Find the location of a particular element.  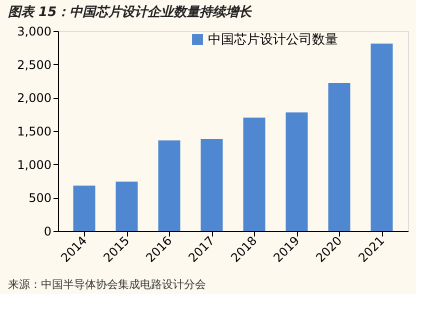

y-tick-label: 1,000 is located at coordinates (34, 165).